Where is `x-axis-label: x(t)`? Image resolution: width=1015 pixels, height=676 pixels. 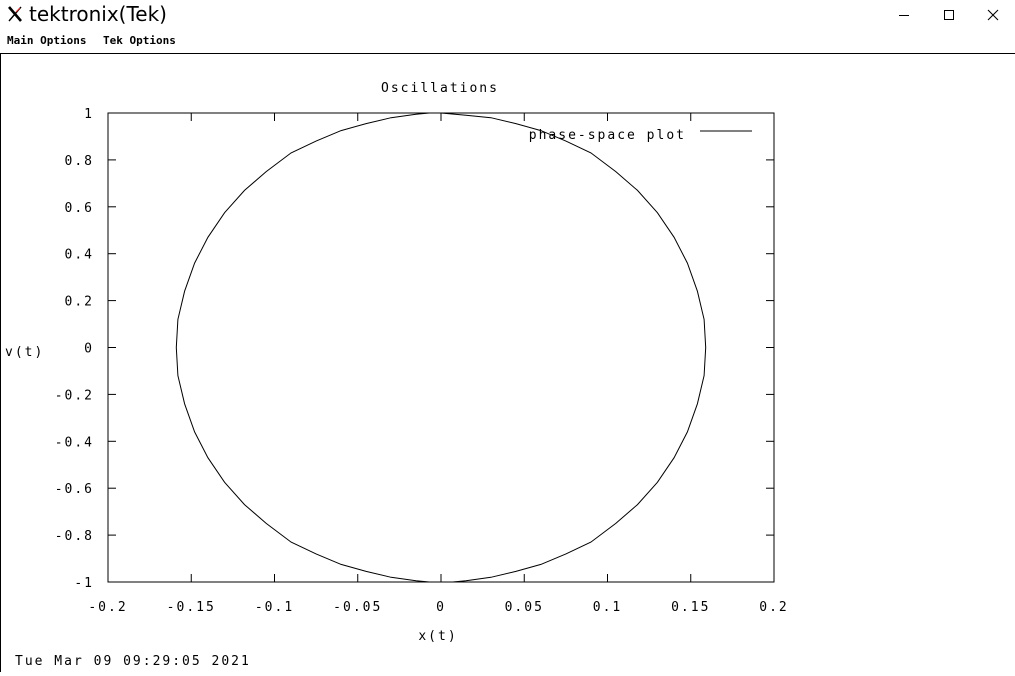
x-axis-label: x(t) is located at coordinates (437, 636).